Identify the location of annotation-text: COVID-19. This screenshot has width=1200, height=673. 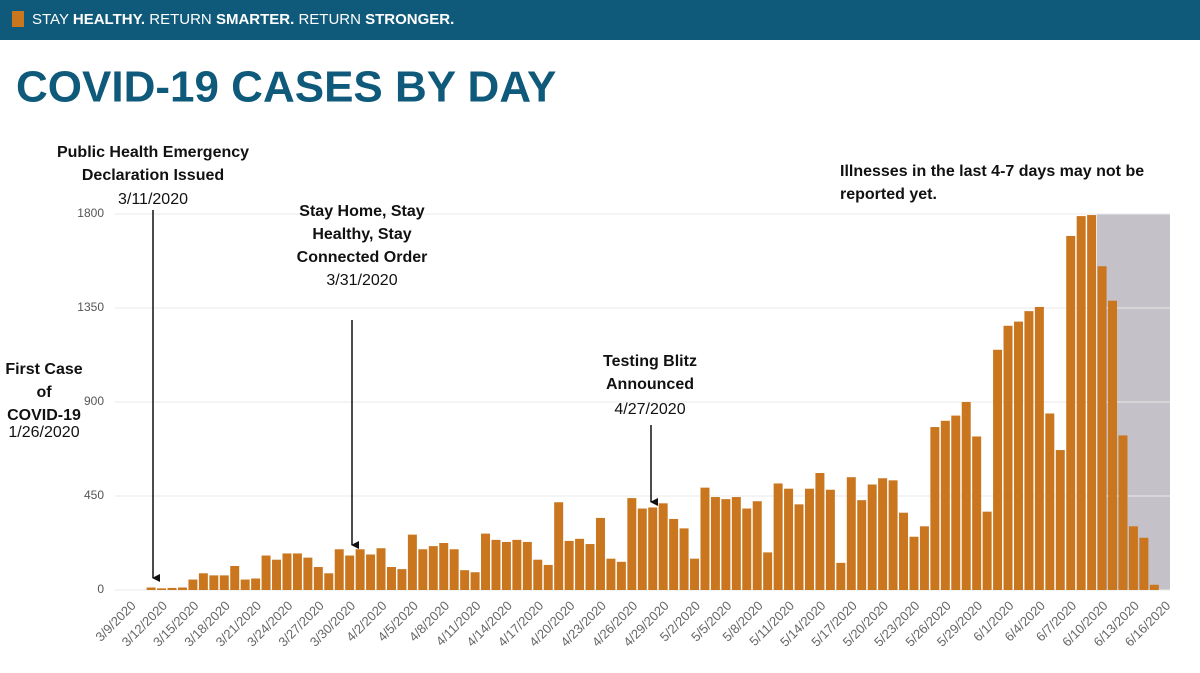
(44, 415).